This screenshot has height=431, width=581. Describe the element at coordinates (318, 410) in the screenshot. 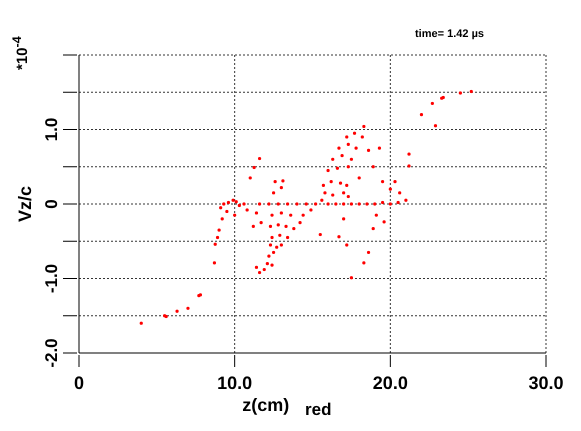

I see `text: red` at that location.